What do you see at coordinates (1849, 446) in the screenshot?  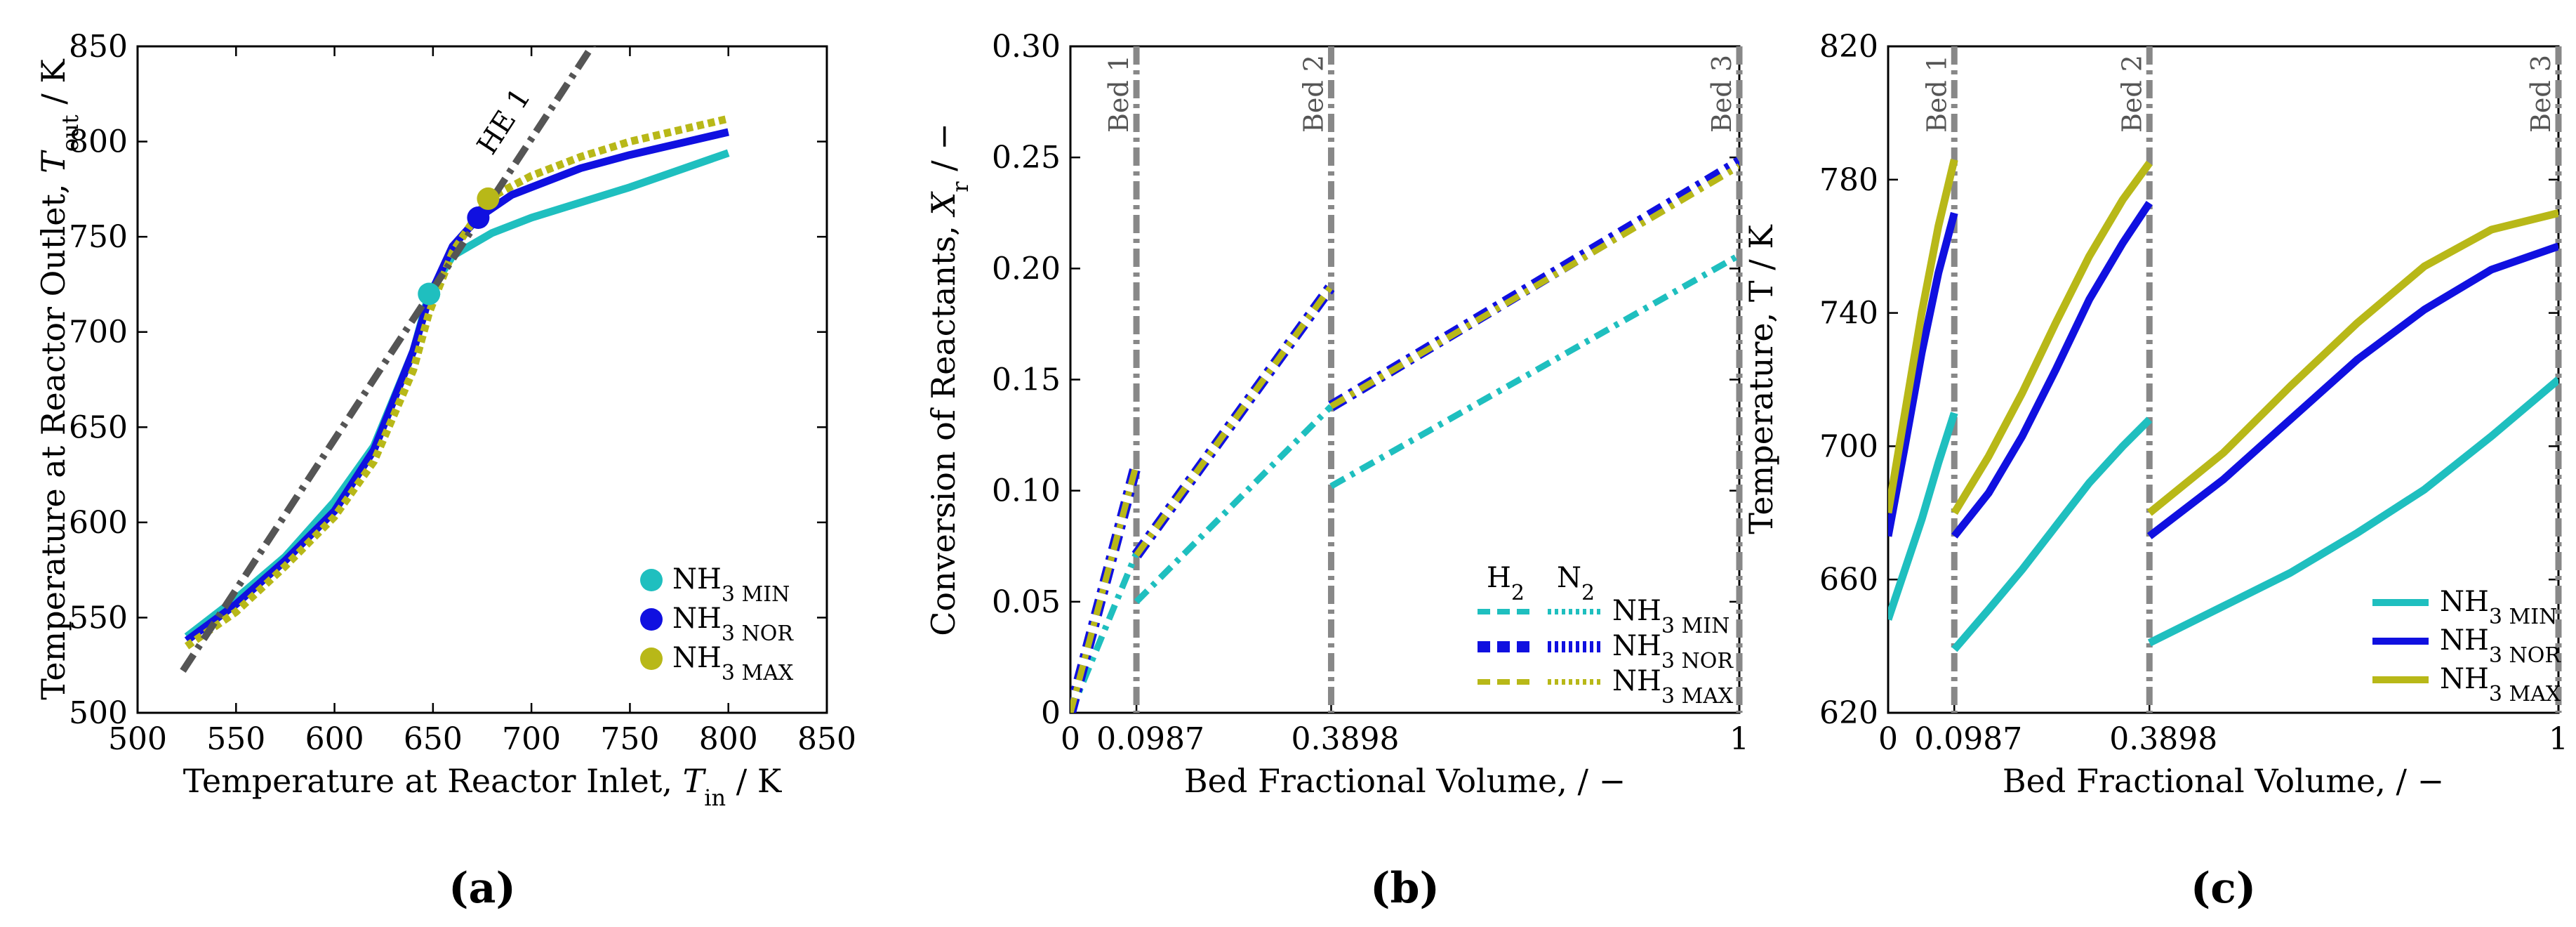 I see `c-y-tick-label: 700` at bounding box center [1849, 446].